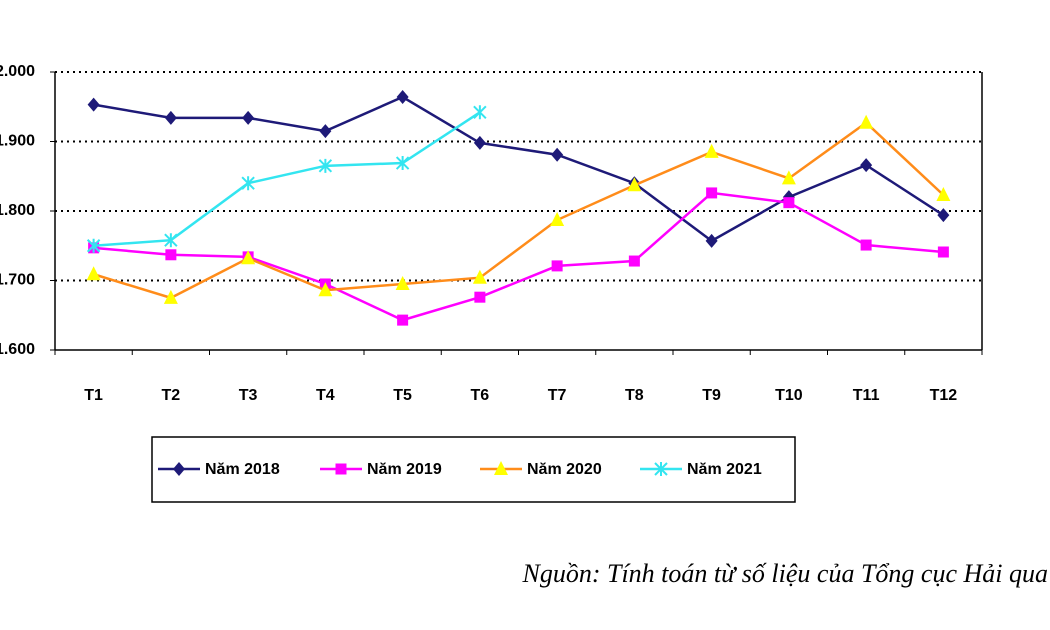 The image size is (1050, 630). What do you see at coordinates (473, 469) in the screenshot?
I see `legend-box` at bounding box center [473, 469].